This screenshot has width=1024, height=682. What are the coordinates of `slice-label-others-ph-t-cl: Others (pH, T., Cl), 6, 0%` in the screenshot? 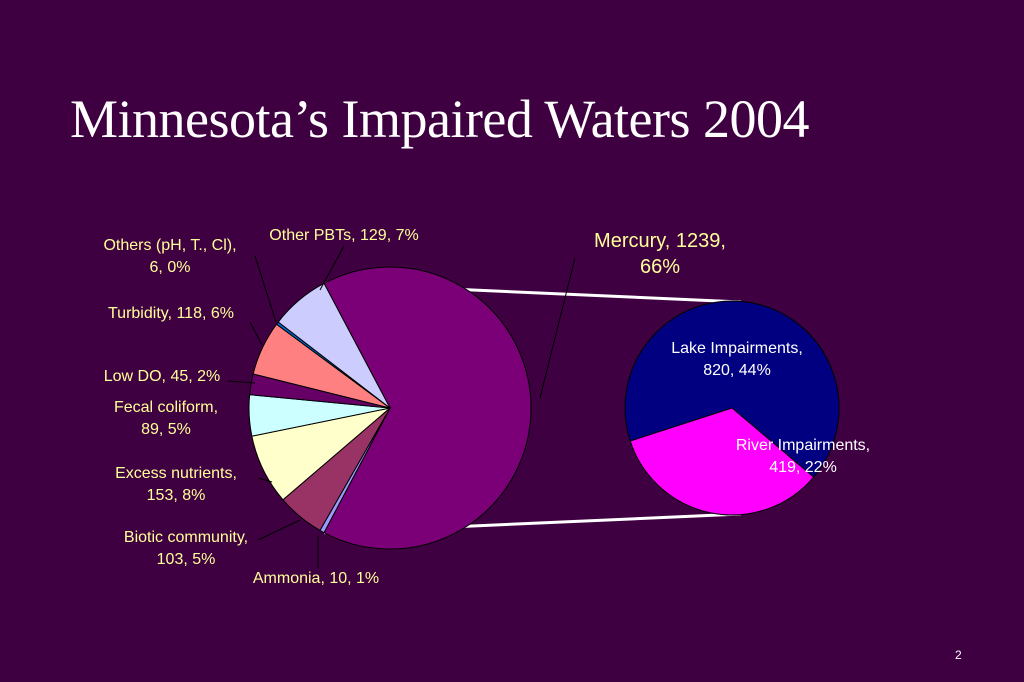 It's located at (169, 256).